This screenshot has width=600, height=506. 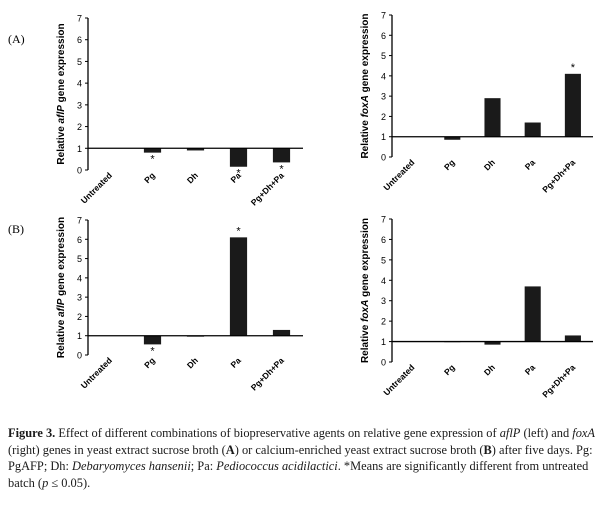 What do you see at coordinates (69, 482) in the screenshot?
I see `caption-text-8: ≤ 0.05).` at bounding box center [69, 482].